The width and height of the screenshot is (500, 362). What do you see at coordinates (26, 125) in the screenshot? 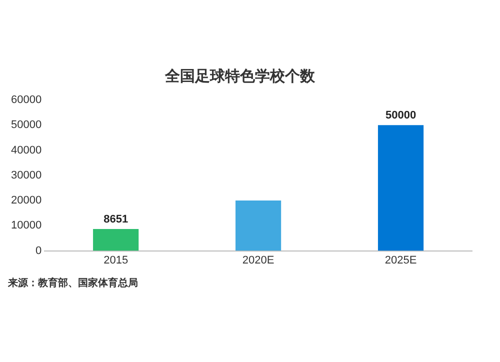
I see `y-tick-label: 50000` at bounding box center [26, 125].